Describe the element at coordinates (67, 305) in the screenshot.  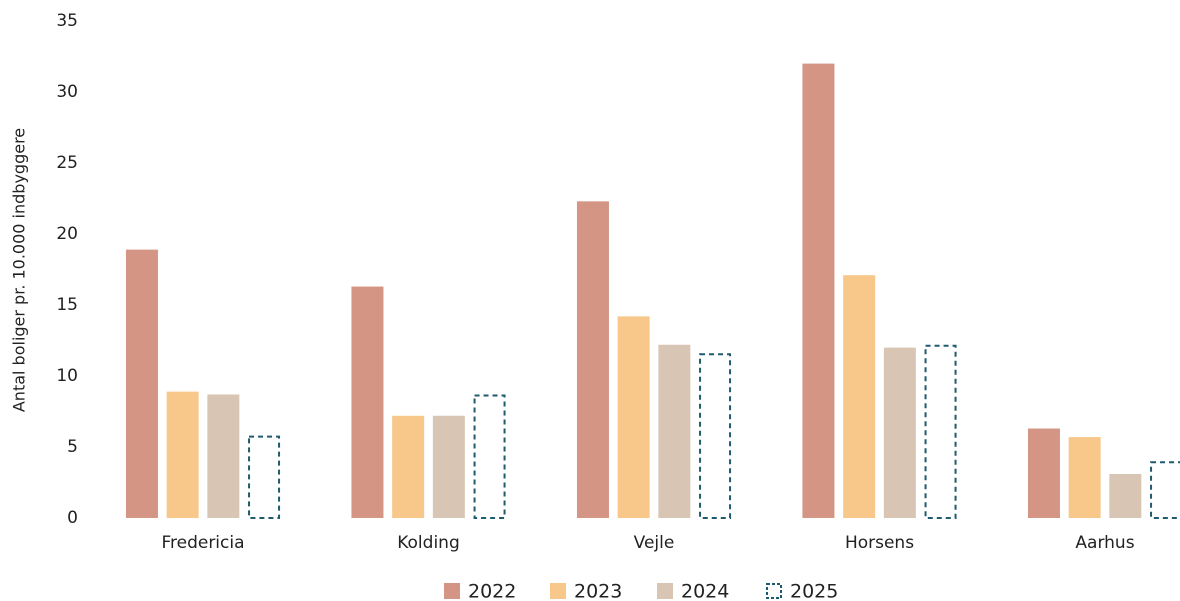
I see `y-tick-label: 15` at that location.